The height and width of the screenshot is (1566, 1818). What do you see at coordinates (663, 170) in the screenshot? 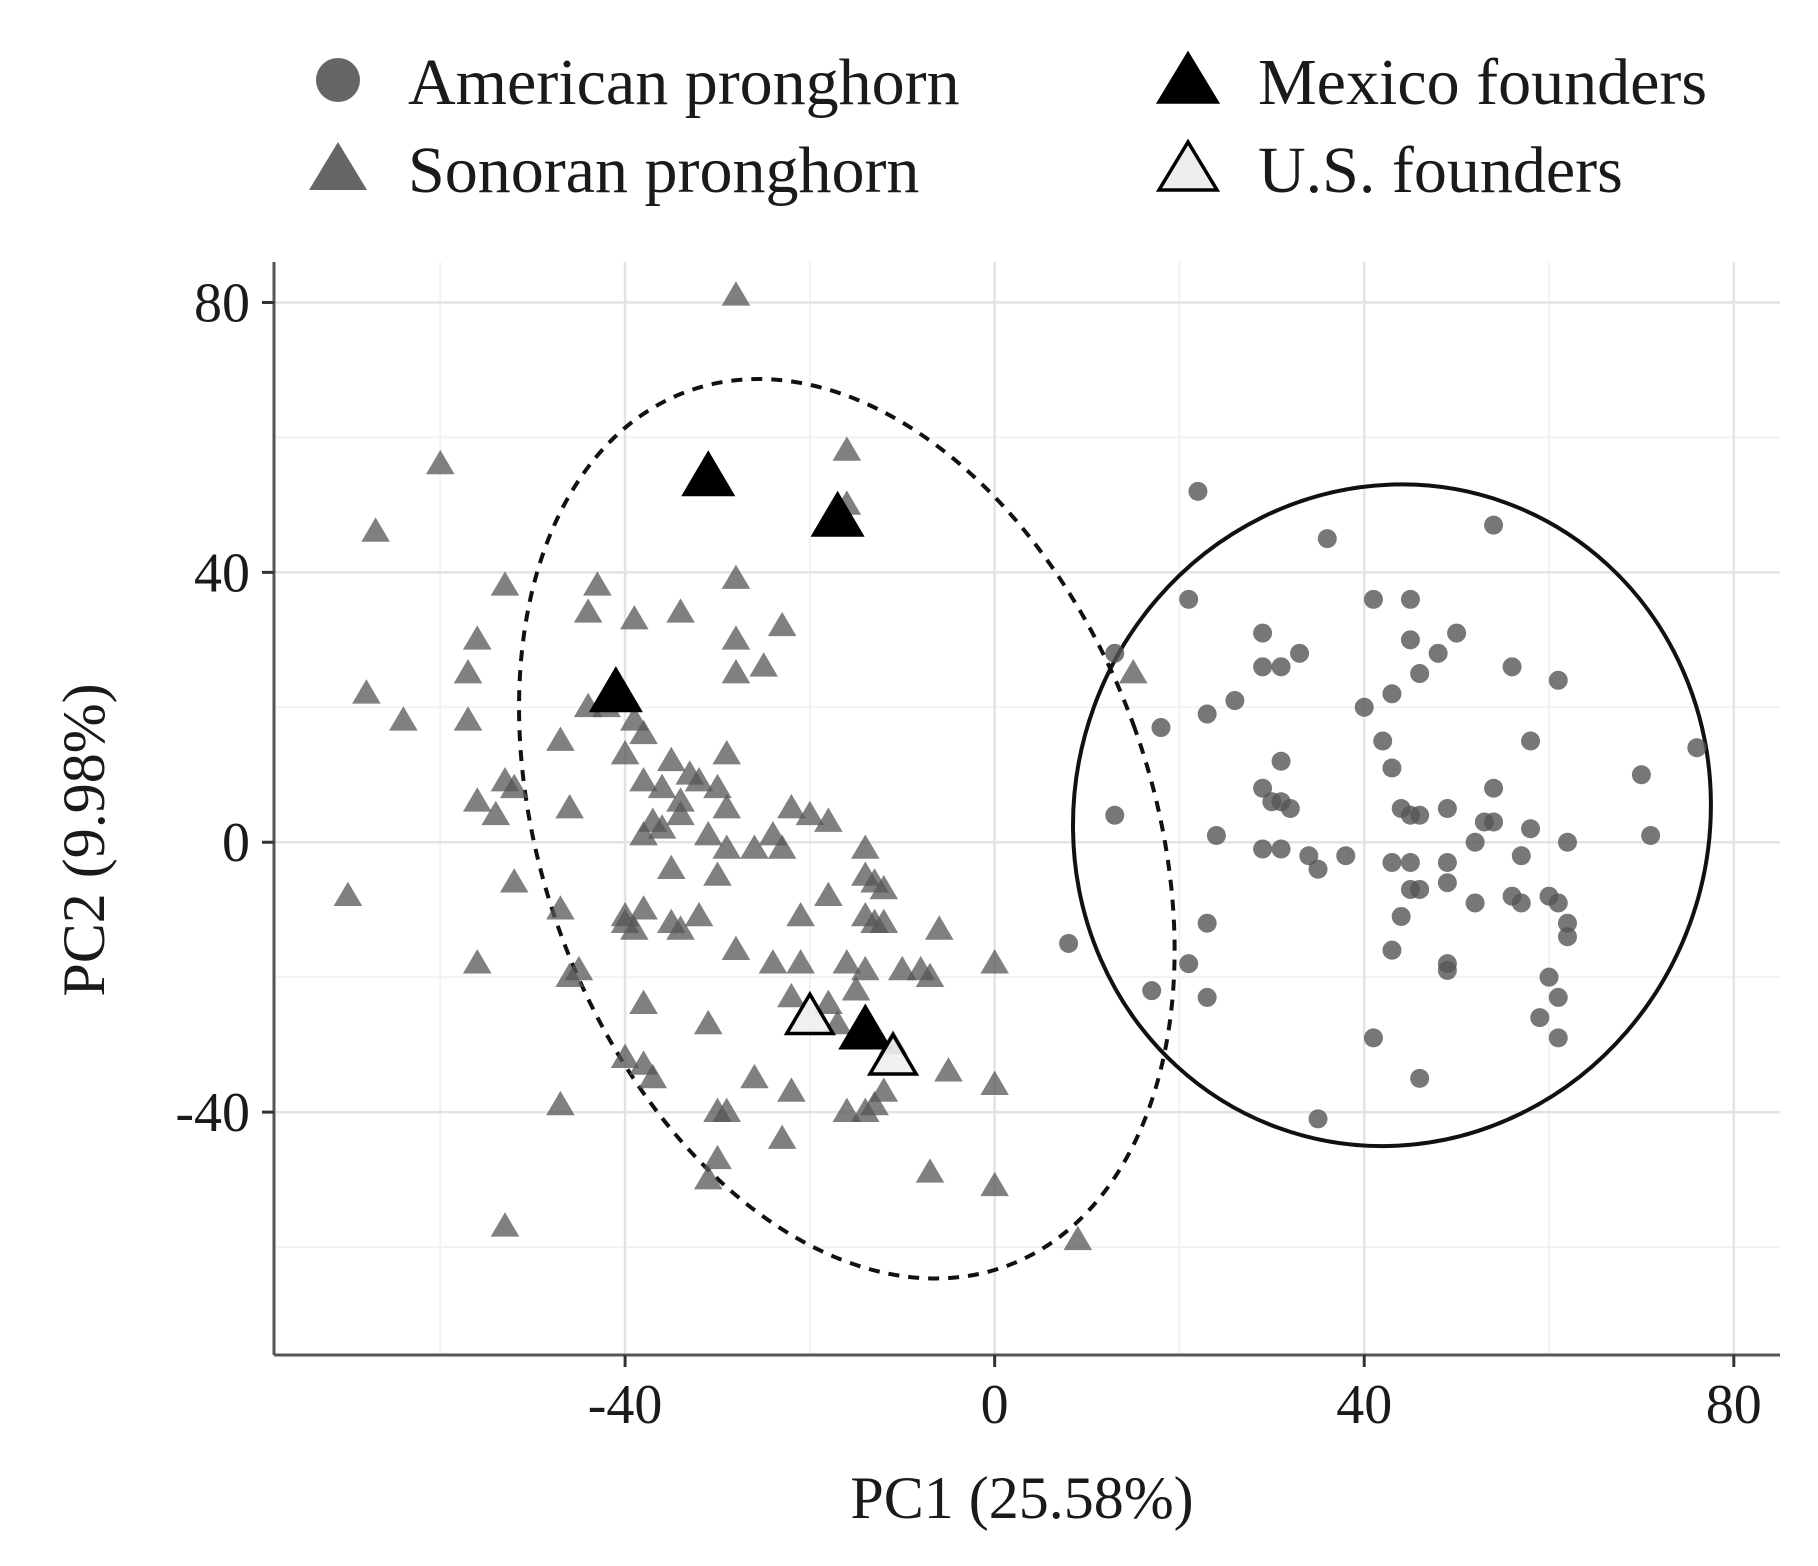
I see `legend-label: Sonoran pronghorn` at bounding box center [663, 170].